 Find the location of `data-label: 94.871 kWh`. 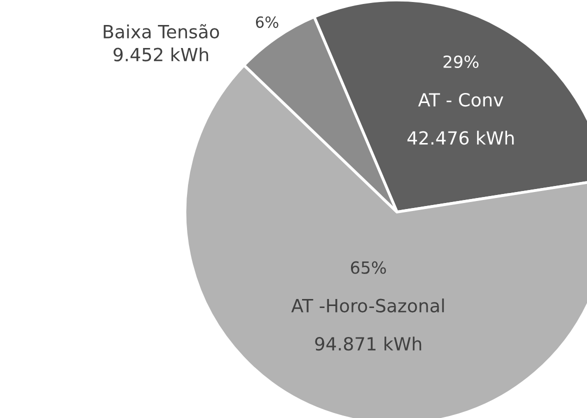

data-label: 94.871 kWh is located at coordinates (368, 343).